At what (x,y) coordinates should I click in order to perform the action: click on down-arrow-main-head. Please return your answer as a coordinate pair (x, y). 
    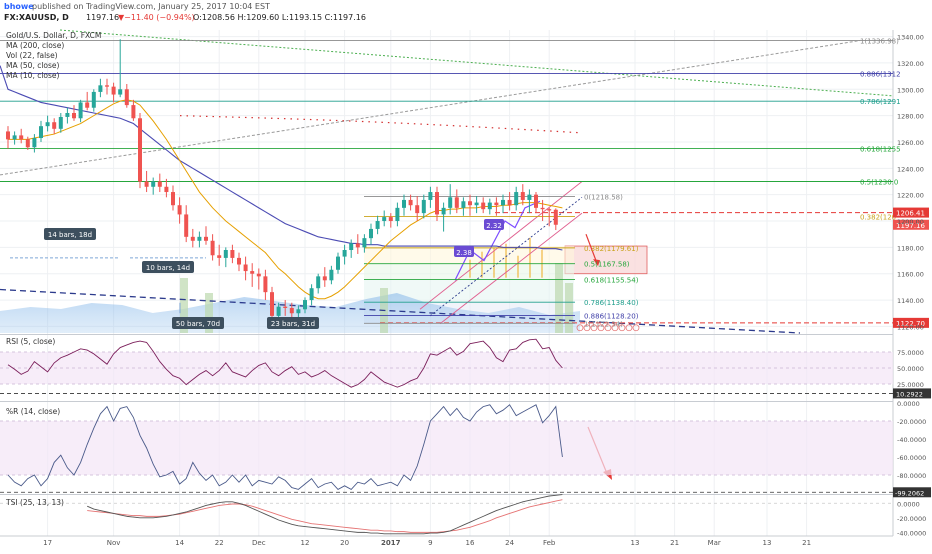
    Looking at the image, I should click on (596, 263).